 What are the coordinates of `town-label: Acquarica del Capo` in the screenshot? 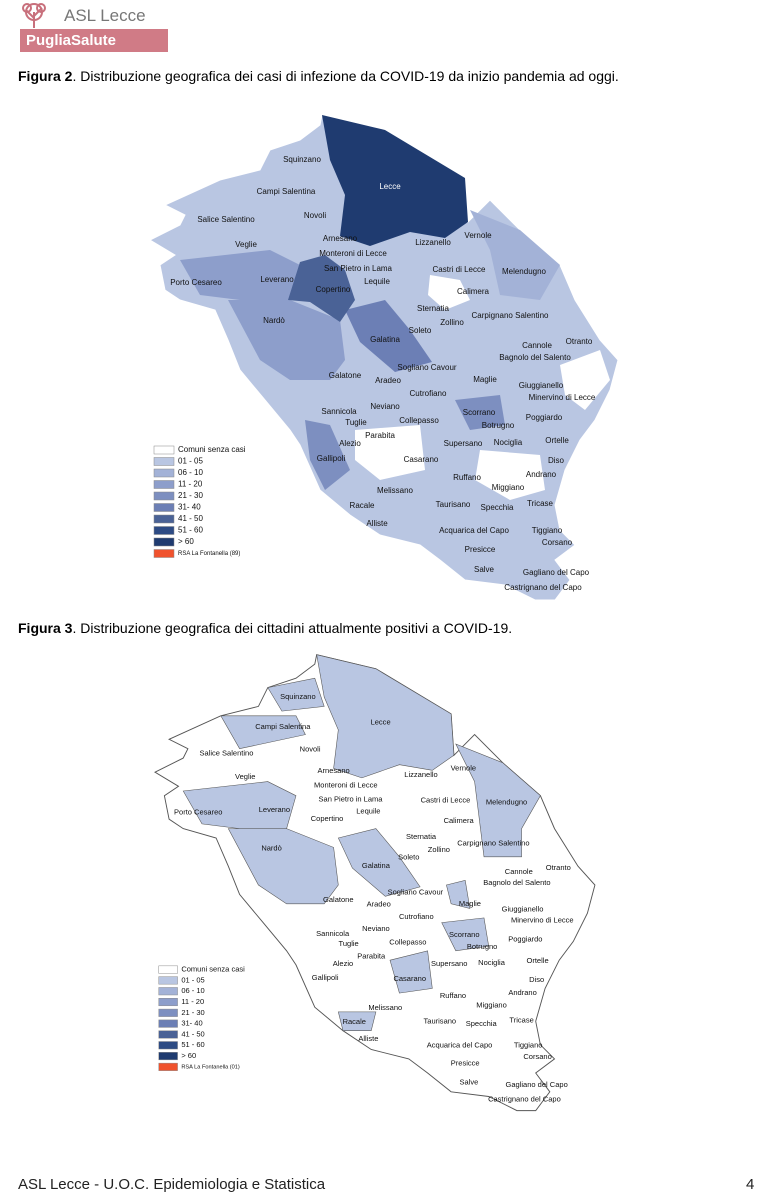 It's located at (460, 1045).